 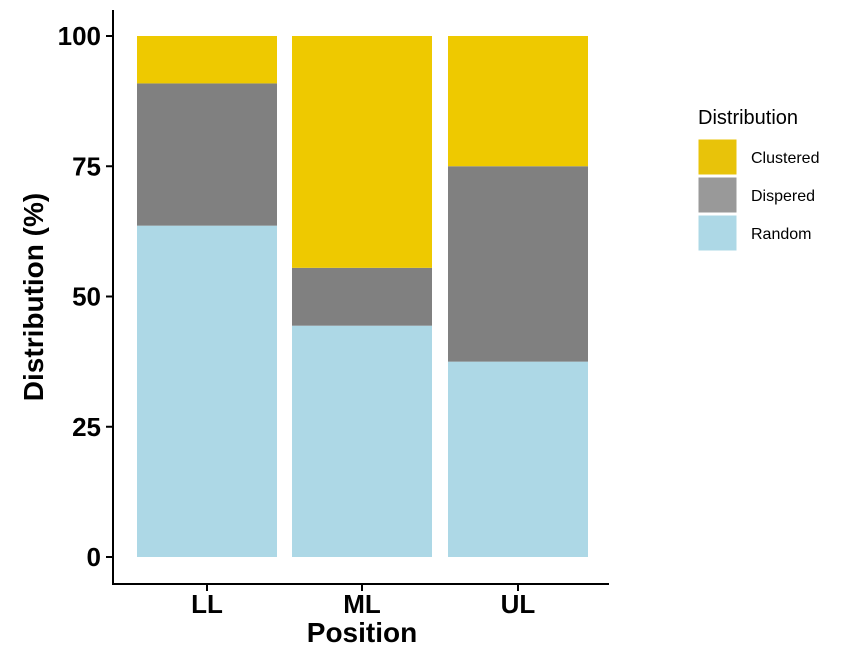 I want to click on x-tick-label-ll: LL, so click(x=207, y=604).